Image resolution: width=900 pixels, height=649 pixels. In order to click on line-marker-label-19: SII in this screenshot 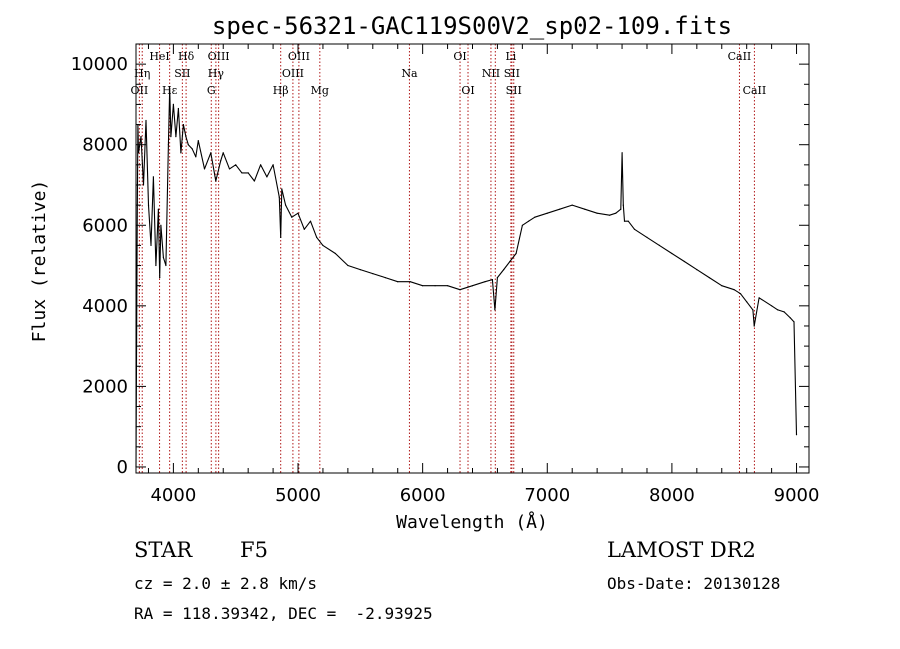, I will do `click(512, 73)`.